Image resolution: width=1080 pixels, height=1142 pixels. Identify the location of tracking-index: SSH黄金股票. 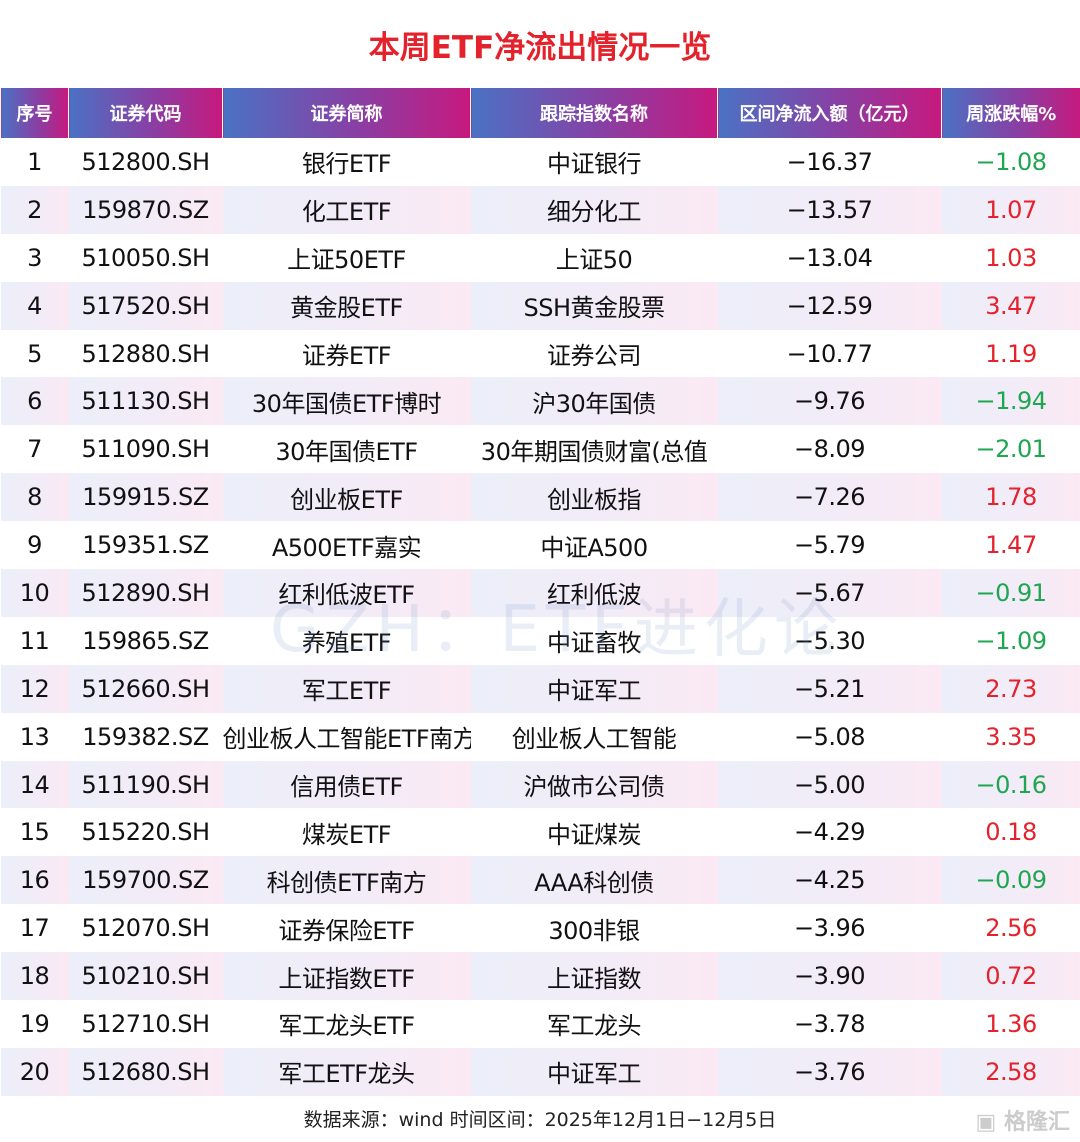
(594, 305).